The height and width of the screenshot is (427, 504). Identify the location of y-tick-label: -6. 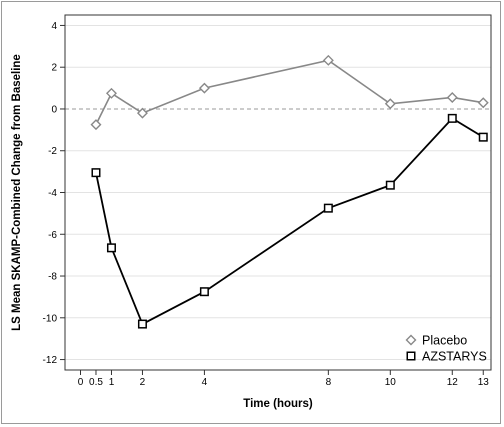
(52, 235).